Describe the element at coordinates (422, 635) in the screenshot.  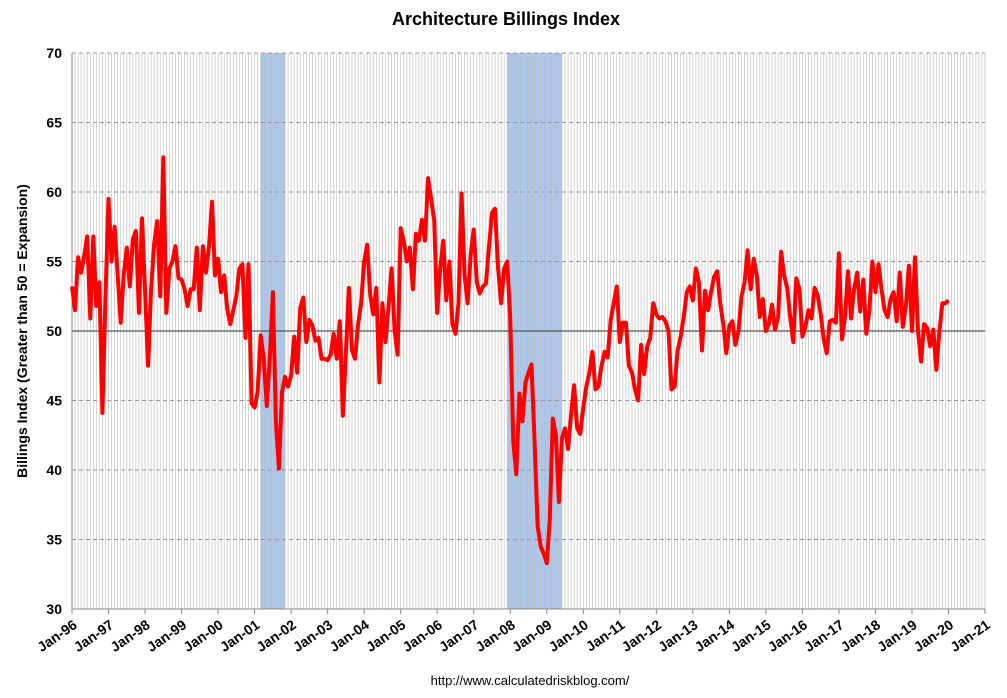
I see `x-tick-label: Jan-06` at that location.